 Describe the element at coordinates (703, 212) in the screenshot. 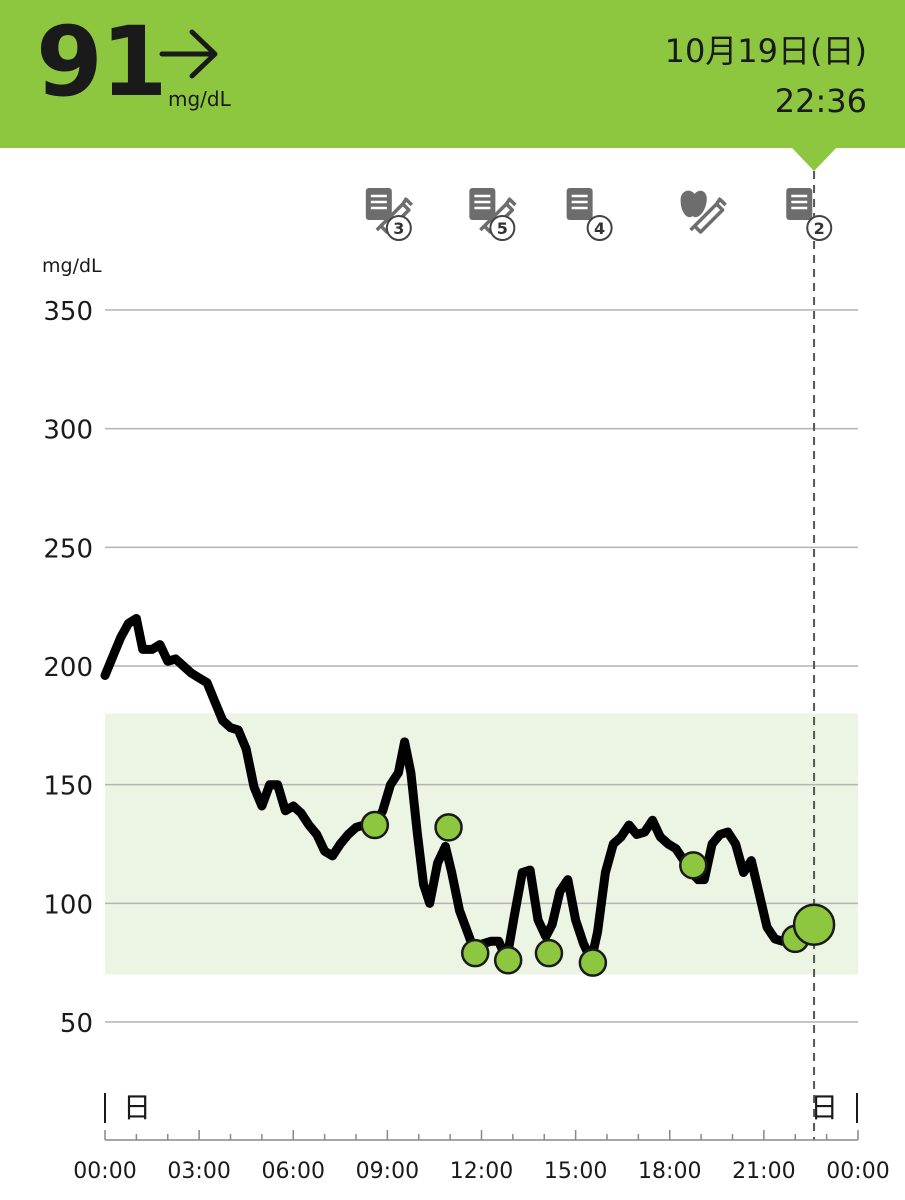

I see `food-insulin-icon` at that location.